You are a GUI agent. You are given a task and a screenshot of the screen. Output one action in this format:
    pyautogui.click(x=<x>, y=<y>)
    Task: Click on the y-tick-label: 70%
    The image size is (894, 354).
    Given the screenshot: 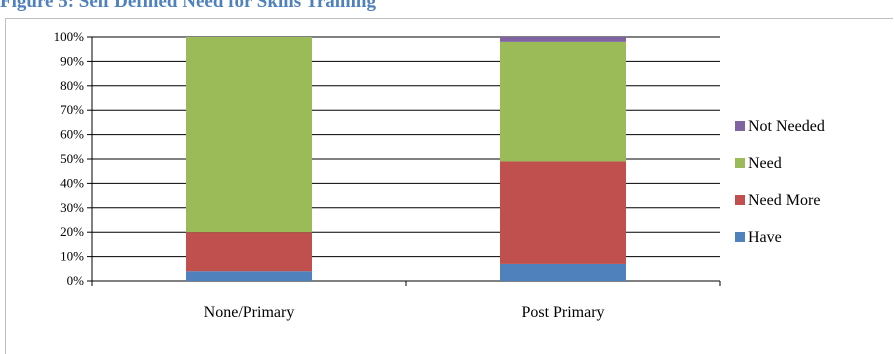 What is the action you would take?
    pyautogui.click(x=72, y=109)
    